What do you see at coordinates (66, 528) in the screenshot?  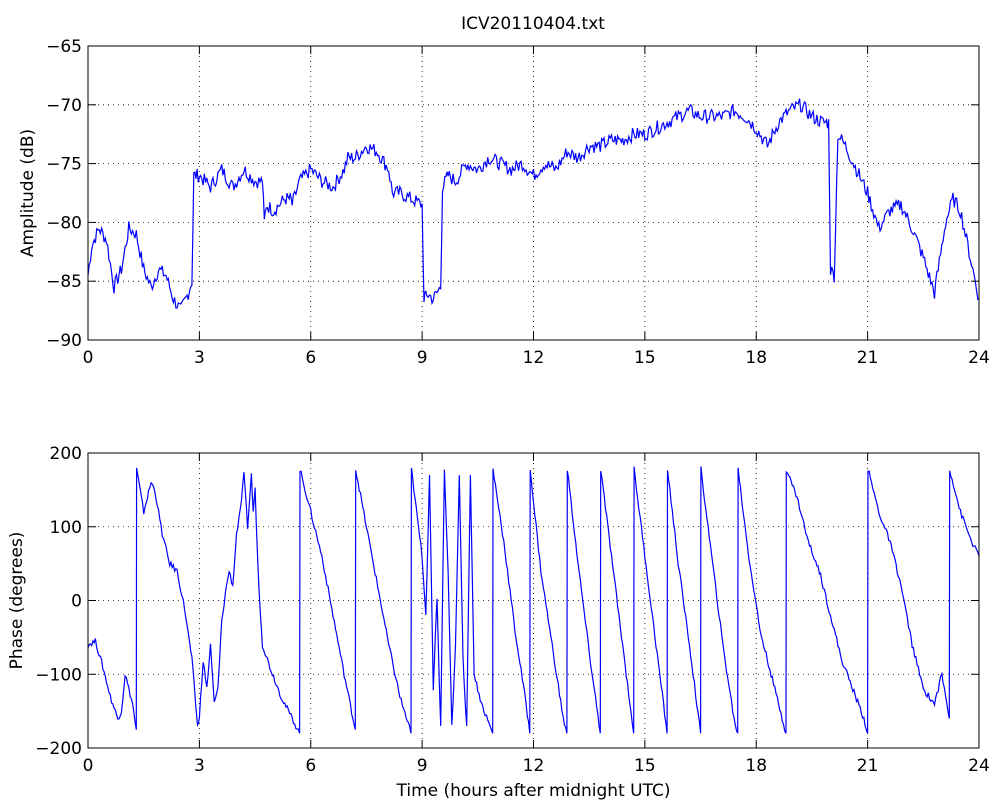 I see `phase-y-tick-label: 100` at bounding box center [66, 528].